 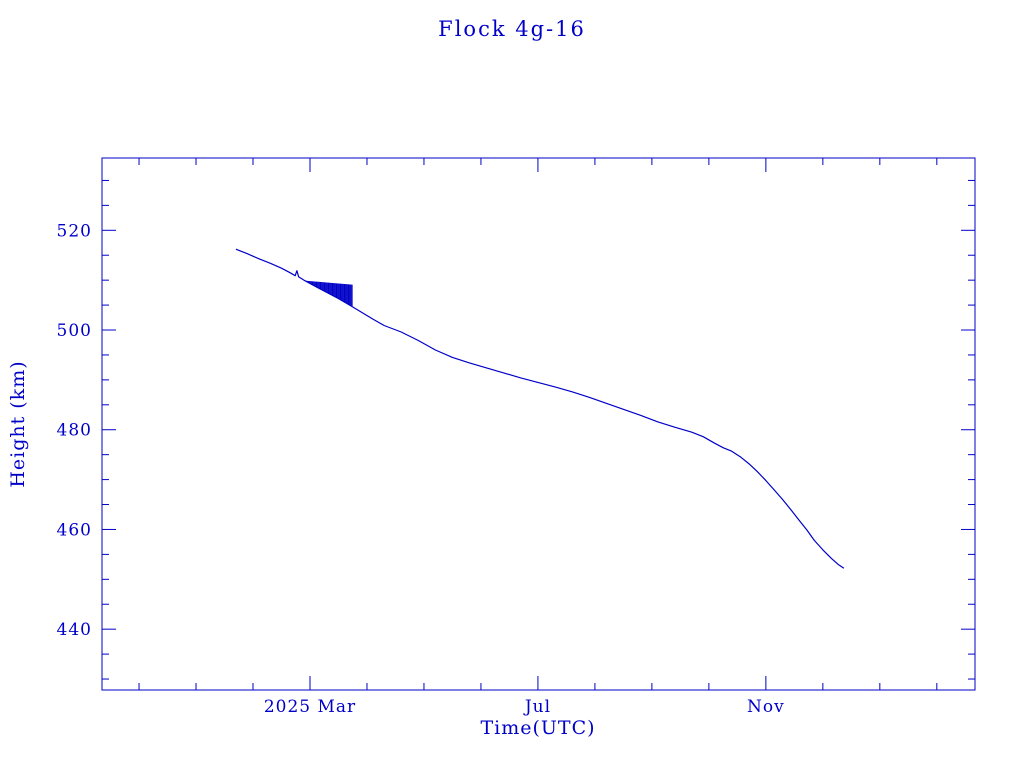 I want to click on svg-text: 520, so click(x=74, y=231).